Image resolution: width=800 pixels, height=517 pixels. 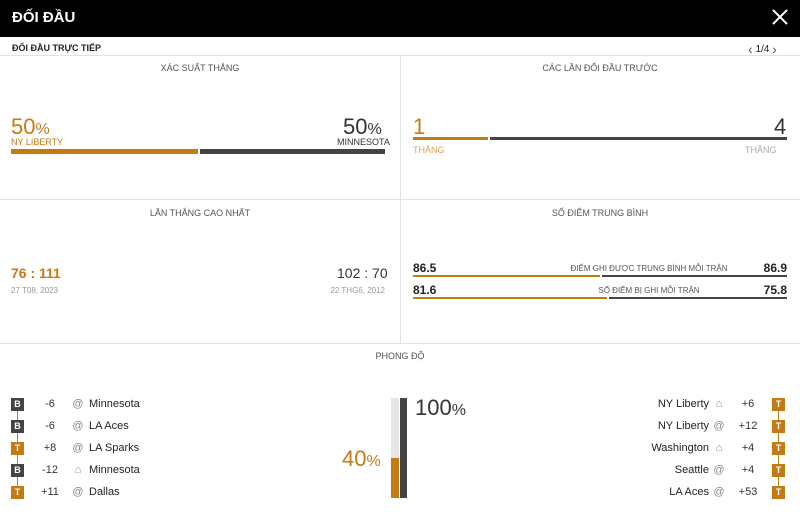 What do you see at coordinates (780, 17) in the screenshot?
I see `close-icon` at bounding box center [780, 17].